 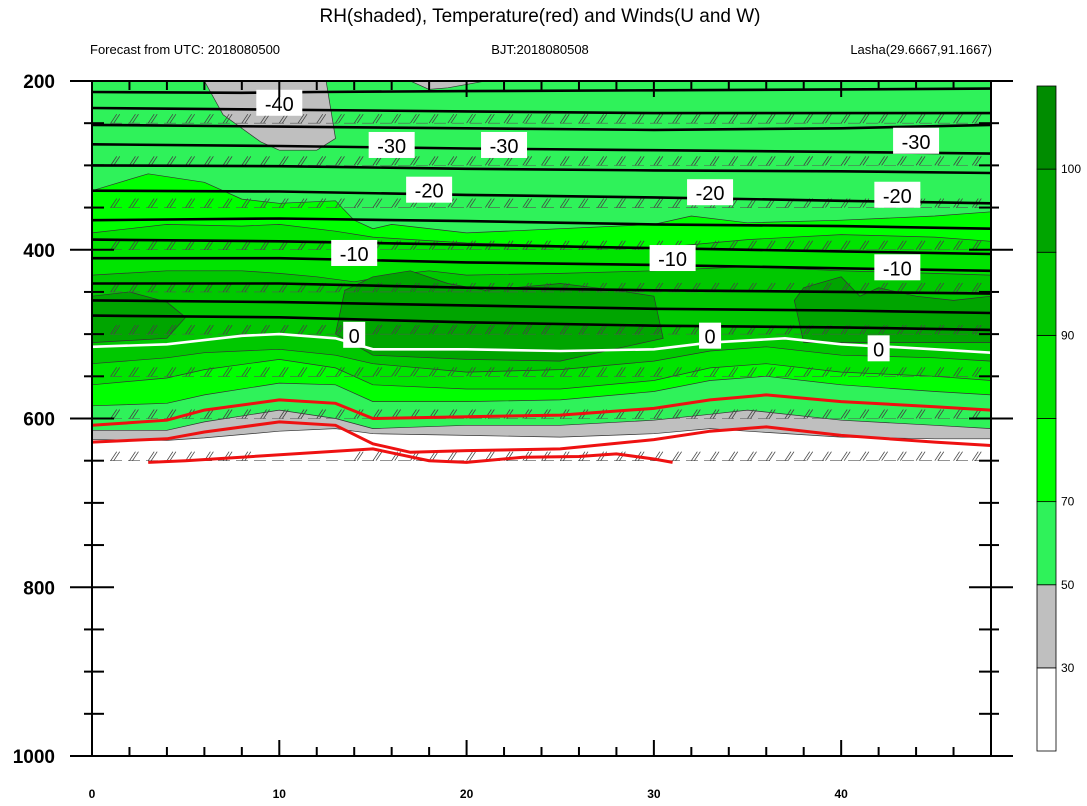 I want to click on y-tick-label: 800, so click(x=39, y=588).